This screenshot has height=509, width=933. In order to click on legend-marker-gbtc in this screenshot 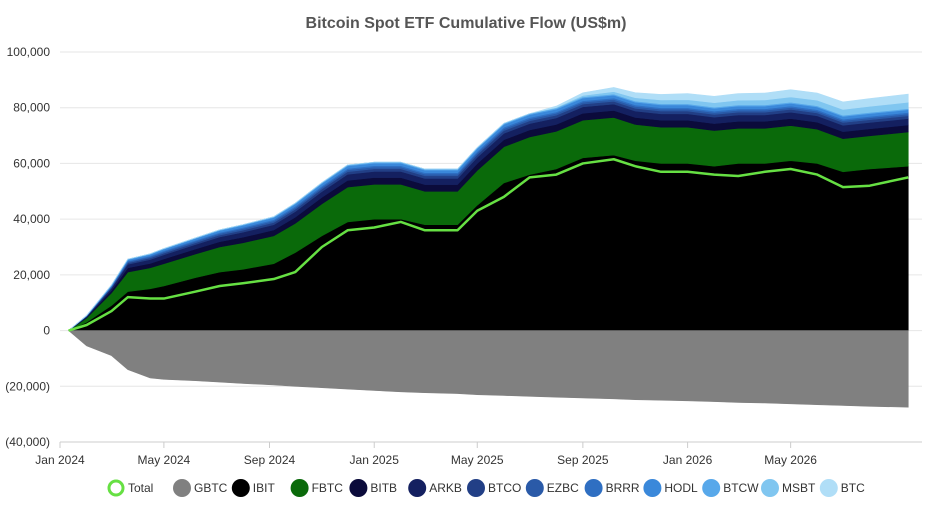, I will do `click(182, 488)`.